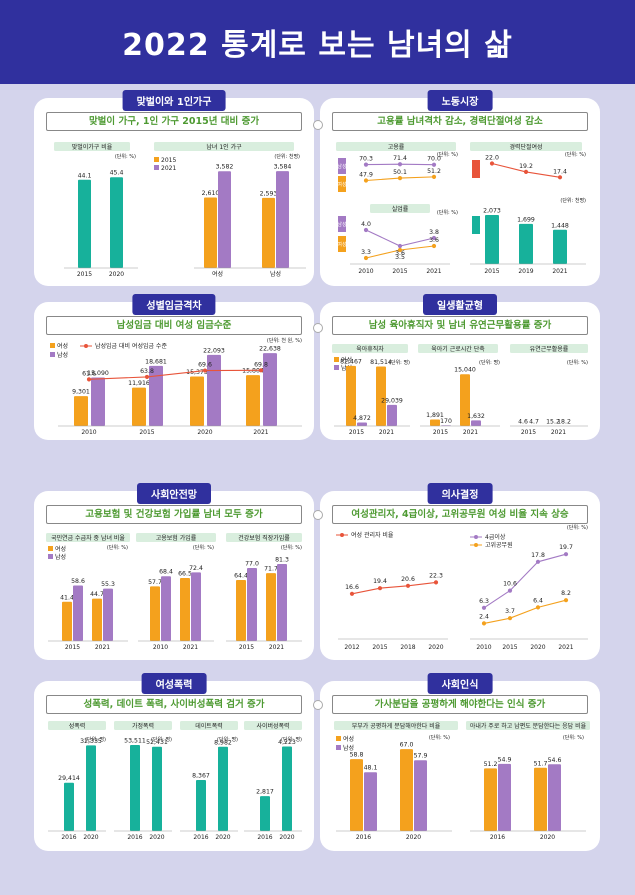 The height and width of the screenshot is (895, 635). What do you see at coordinates (489, 362) in the screenshot?
I see `unit-label: (단위: 명)` at bounding box center [489, 362].